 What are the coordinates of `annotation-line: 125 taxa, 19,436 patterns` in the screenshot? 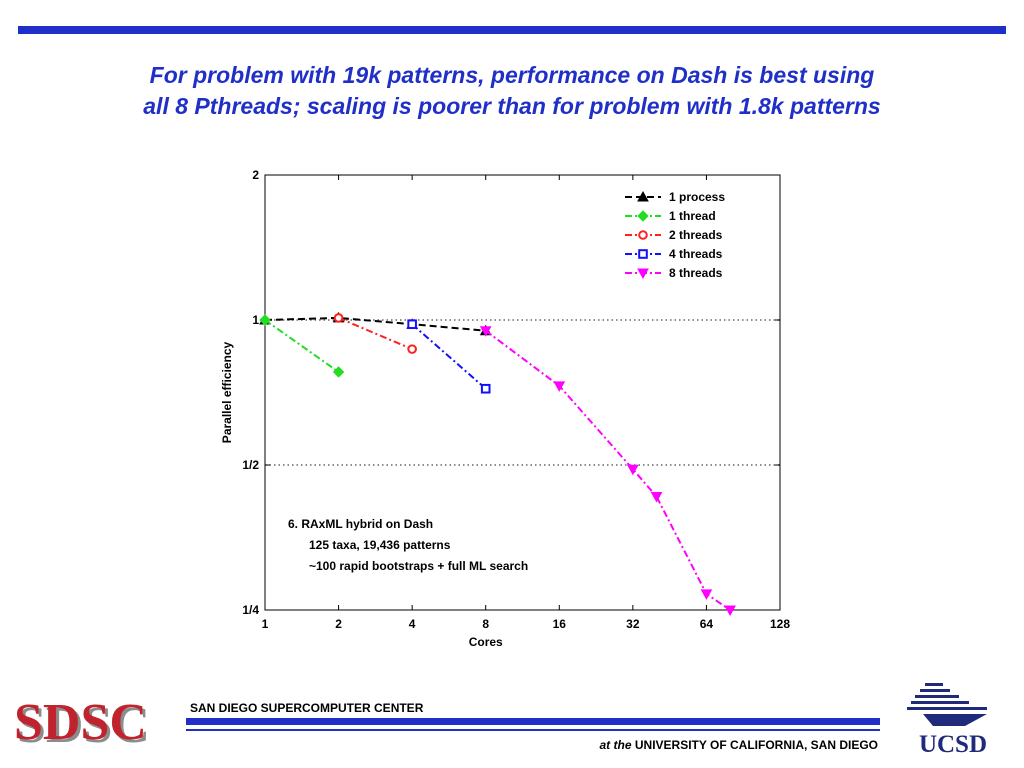 It's located at (380, 545).